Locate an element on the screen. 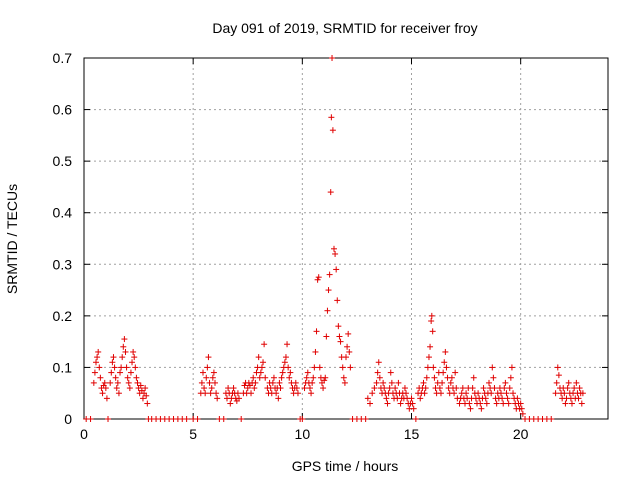  x-axis-label: GPS time / hours is located at coordinates (345, 466).